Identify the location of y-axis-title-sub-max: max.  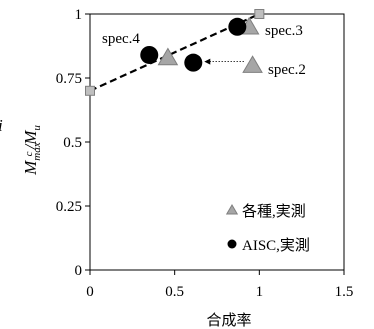
(37, 151).